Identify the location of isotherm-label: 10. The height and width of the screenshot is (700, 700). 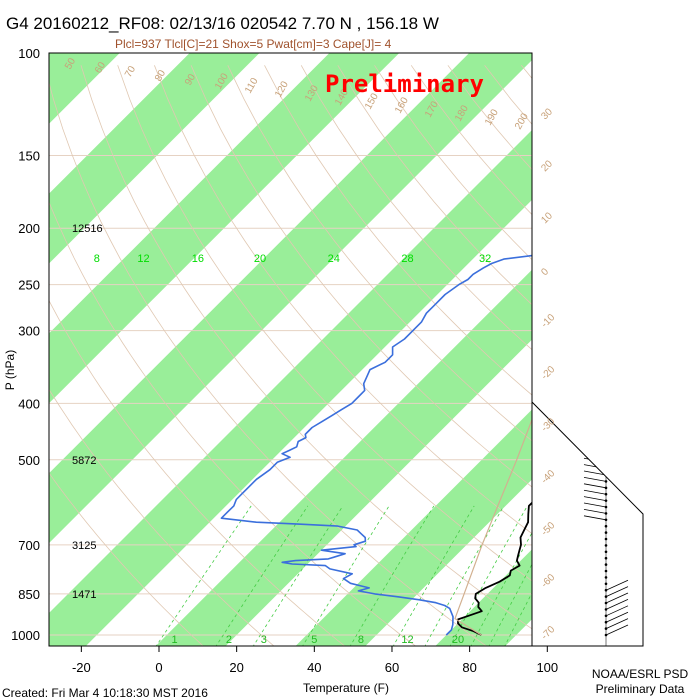
(547, 218).